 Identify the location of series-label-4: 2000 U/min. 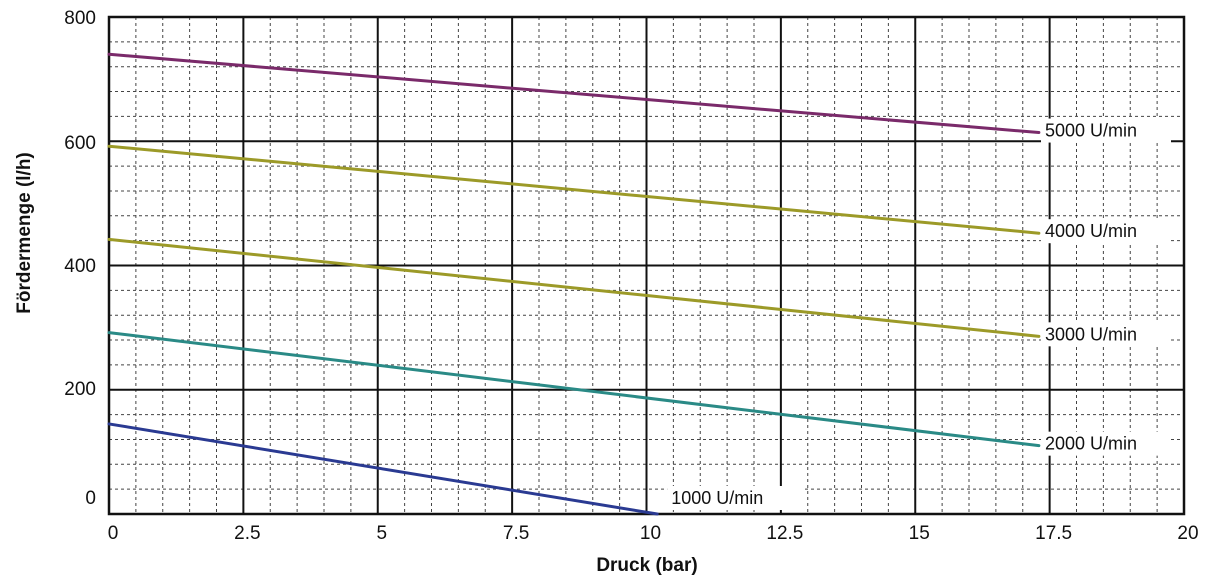
(1091, 444).